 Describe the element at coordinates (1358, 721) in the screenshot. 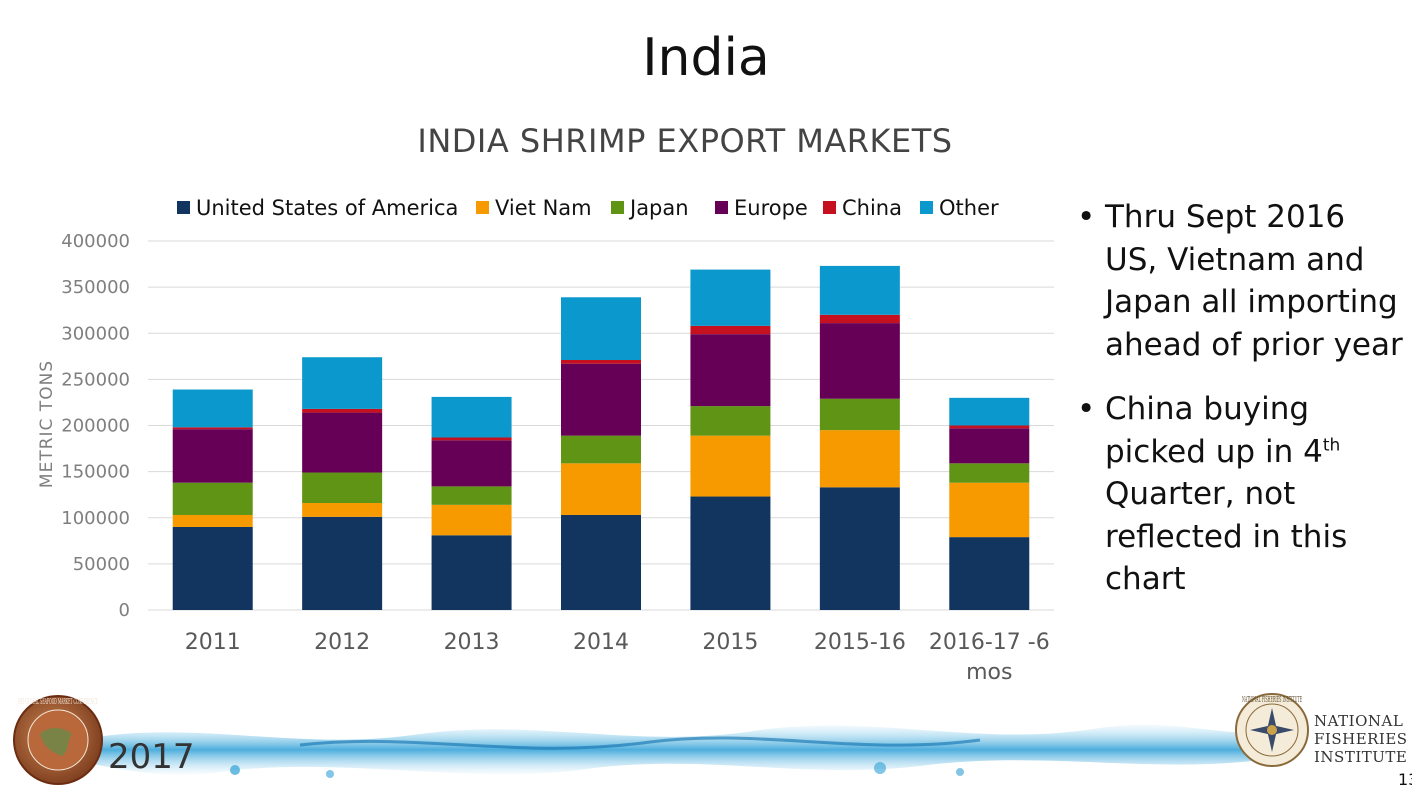

I see `org-name-line: NATIONAL` at that location.